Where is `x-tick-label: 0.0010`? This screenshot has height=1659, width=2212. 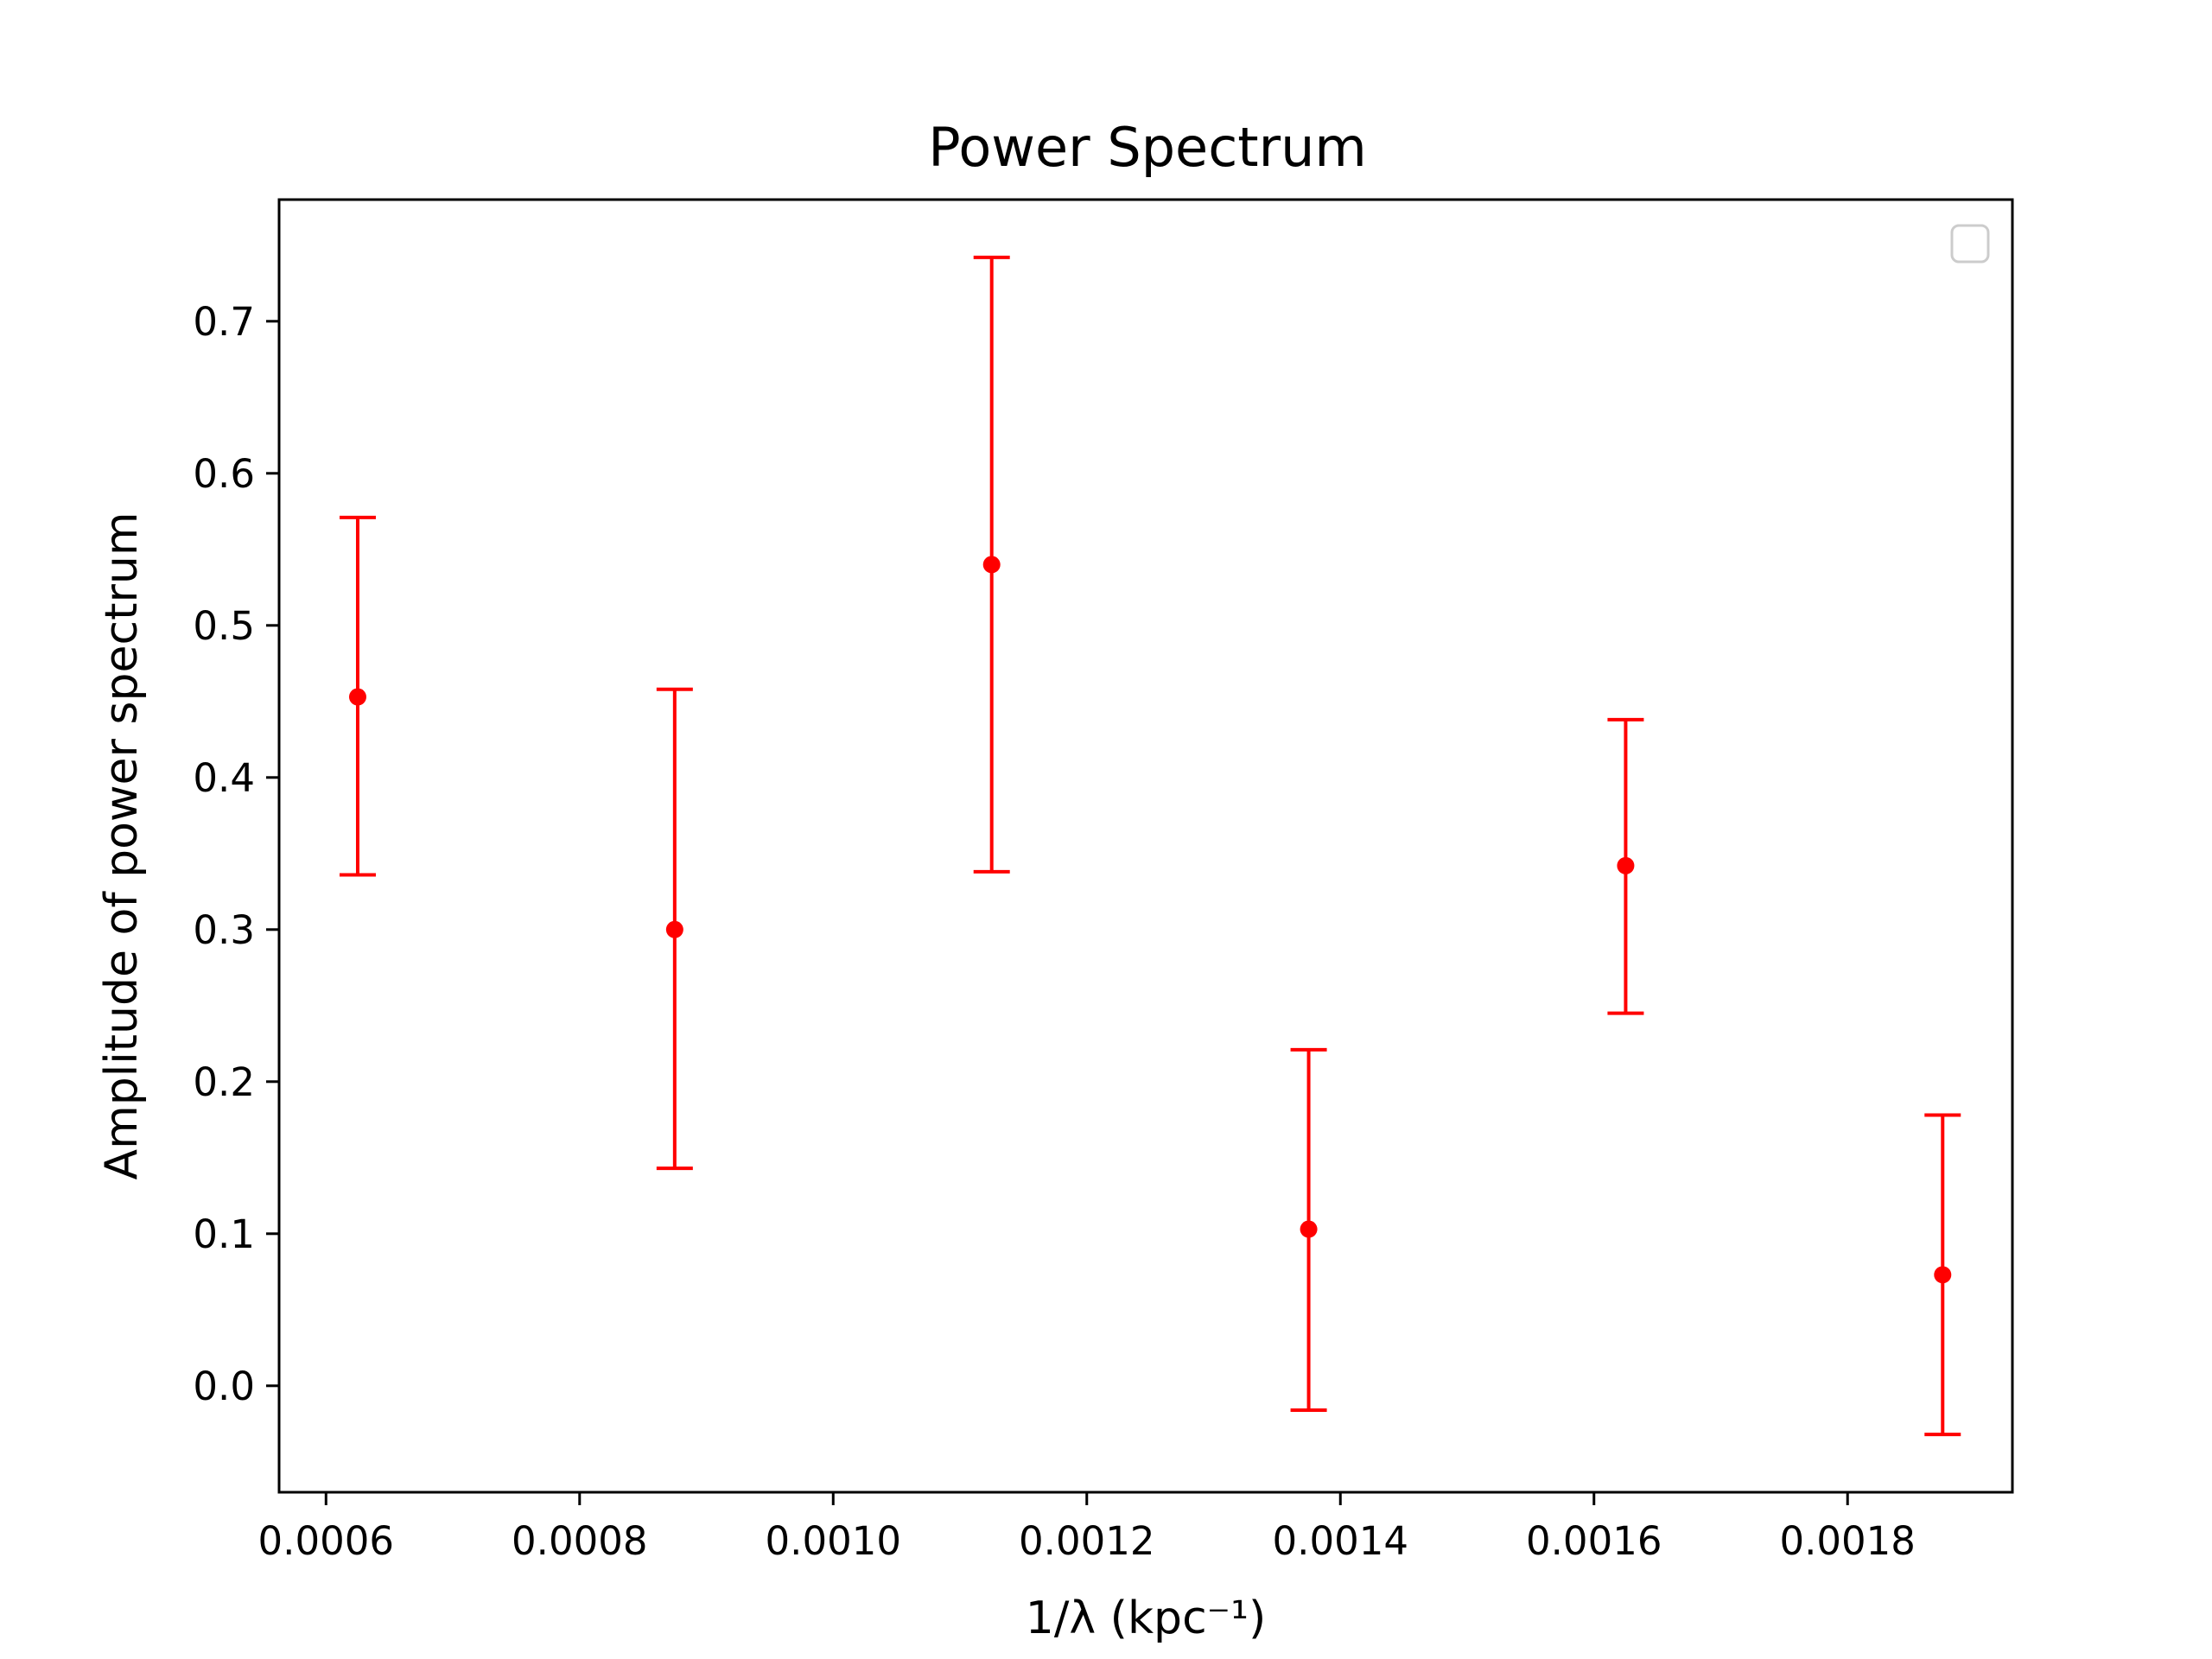 x-tick-label: 0.0010 is located at coordinates (833, 1541).